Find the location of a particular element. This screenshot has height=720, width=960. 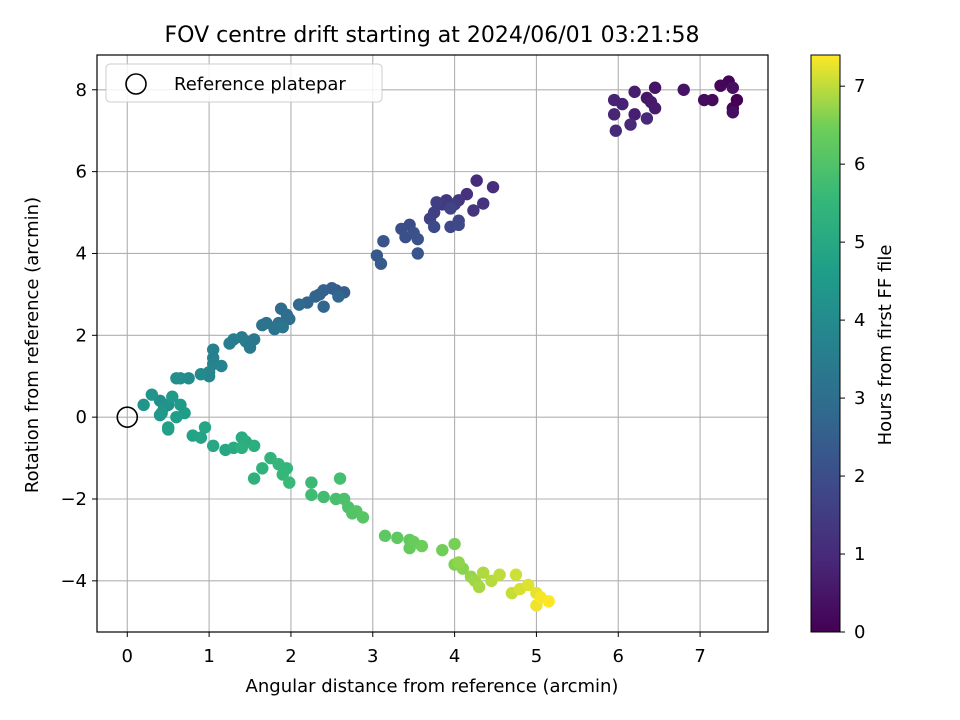

reference-platepar-marker is located at coordinates (127, 417).